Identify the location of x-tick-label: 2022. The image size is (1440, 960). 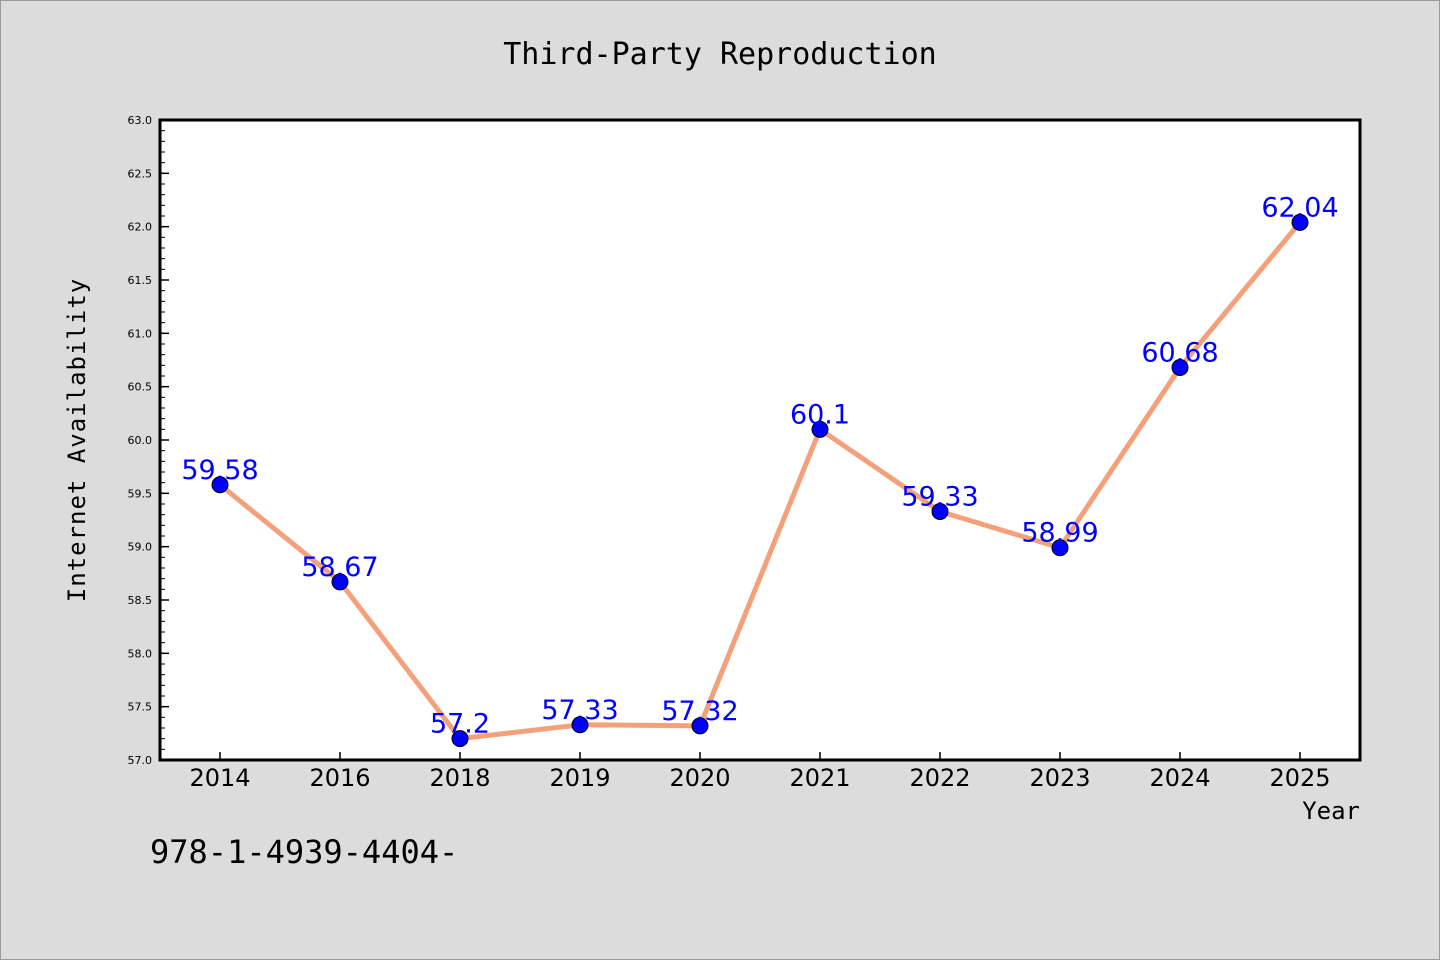
(939, 778).